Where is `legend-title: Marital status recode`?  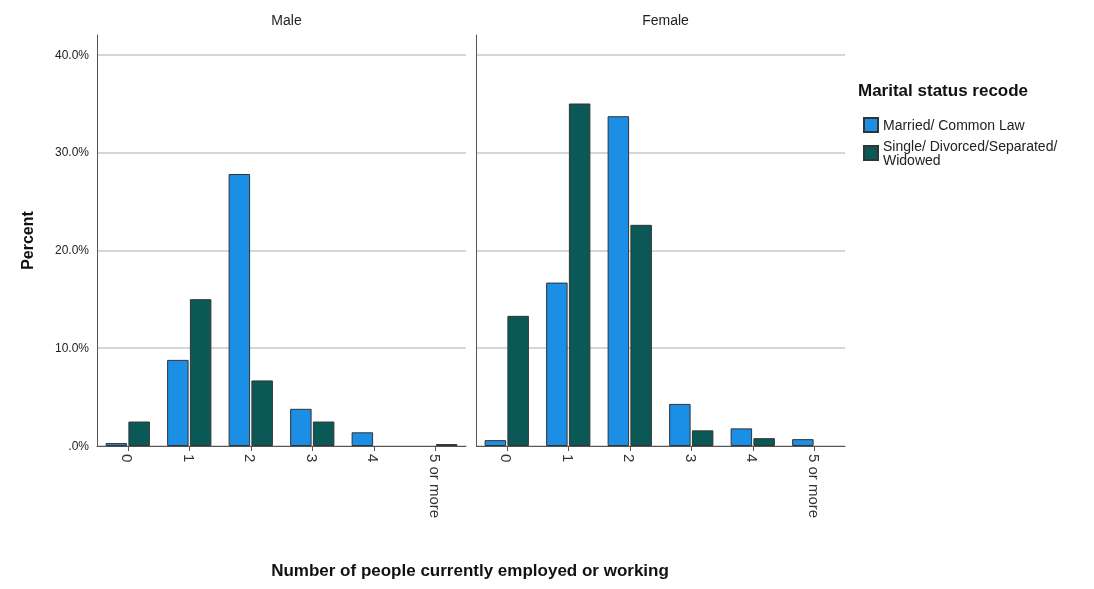
legend-title: Marital status recode is located at coordinates (943, 90).